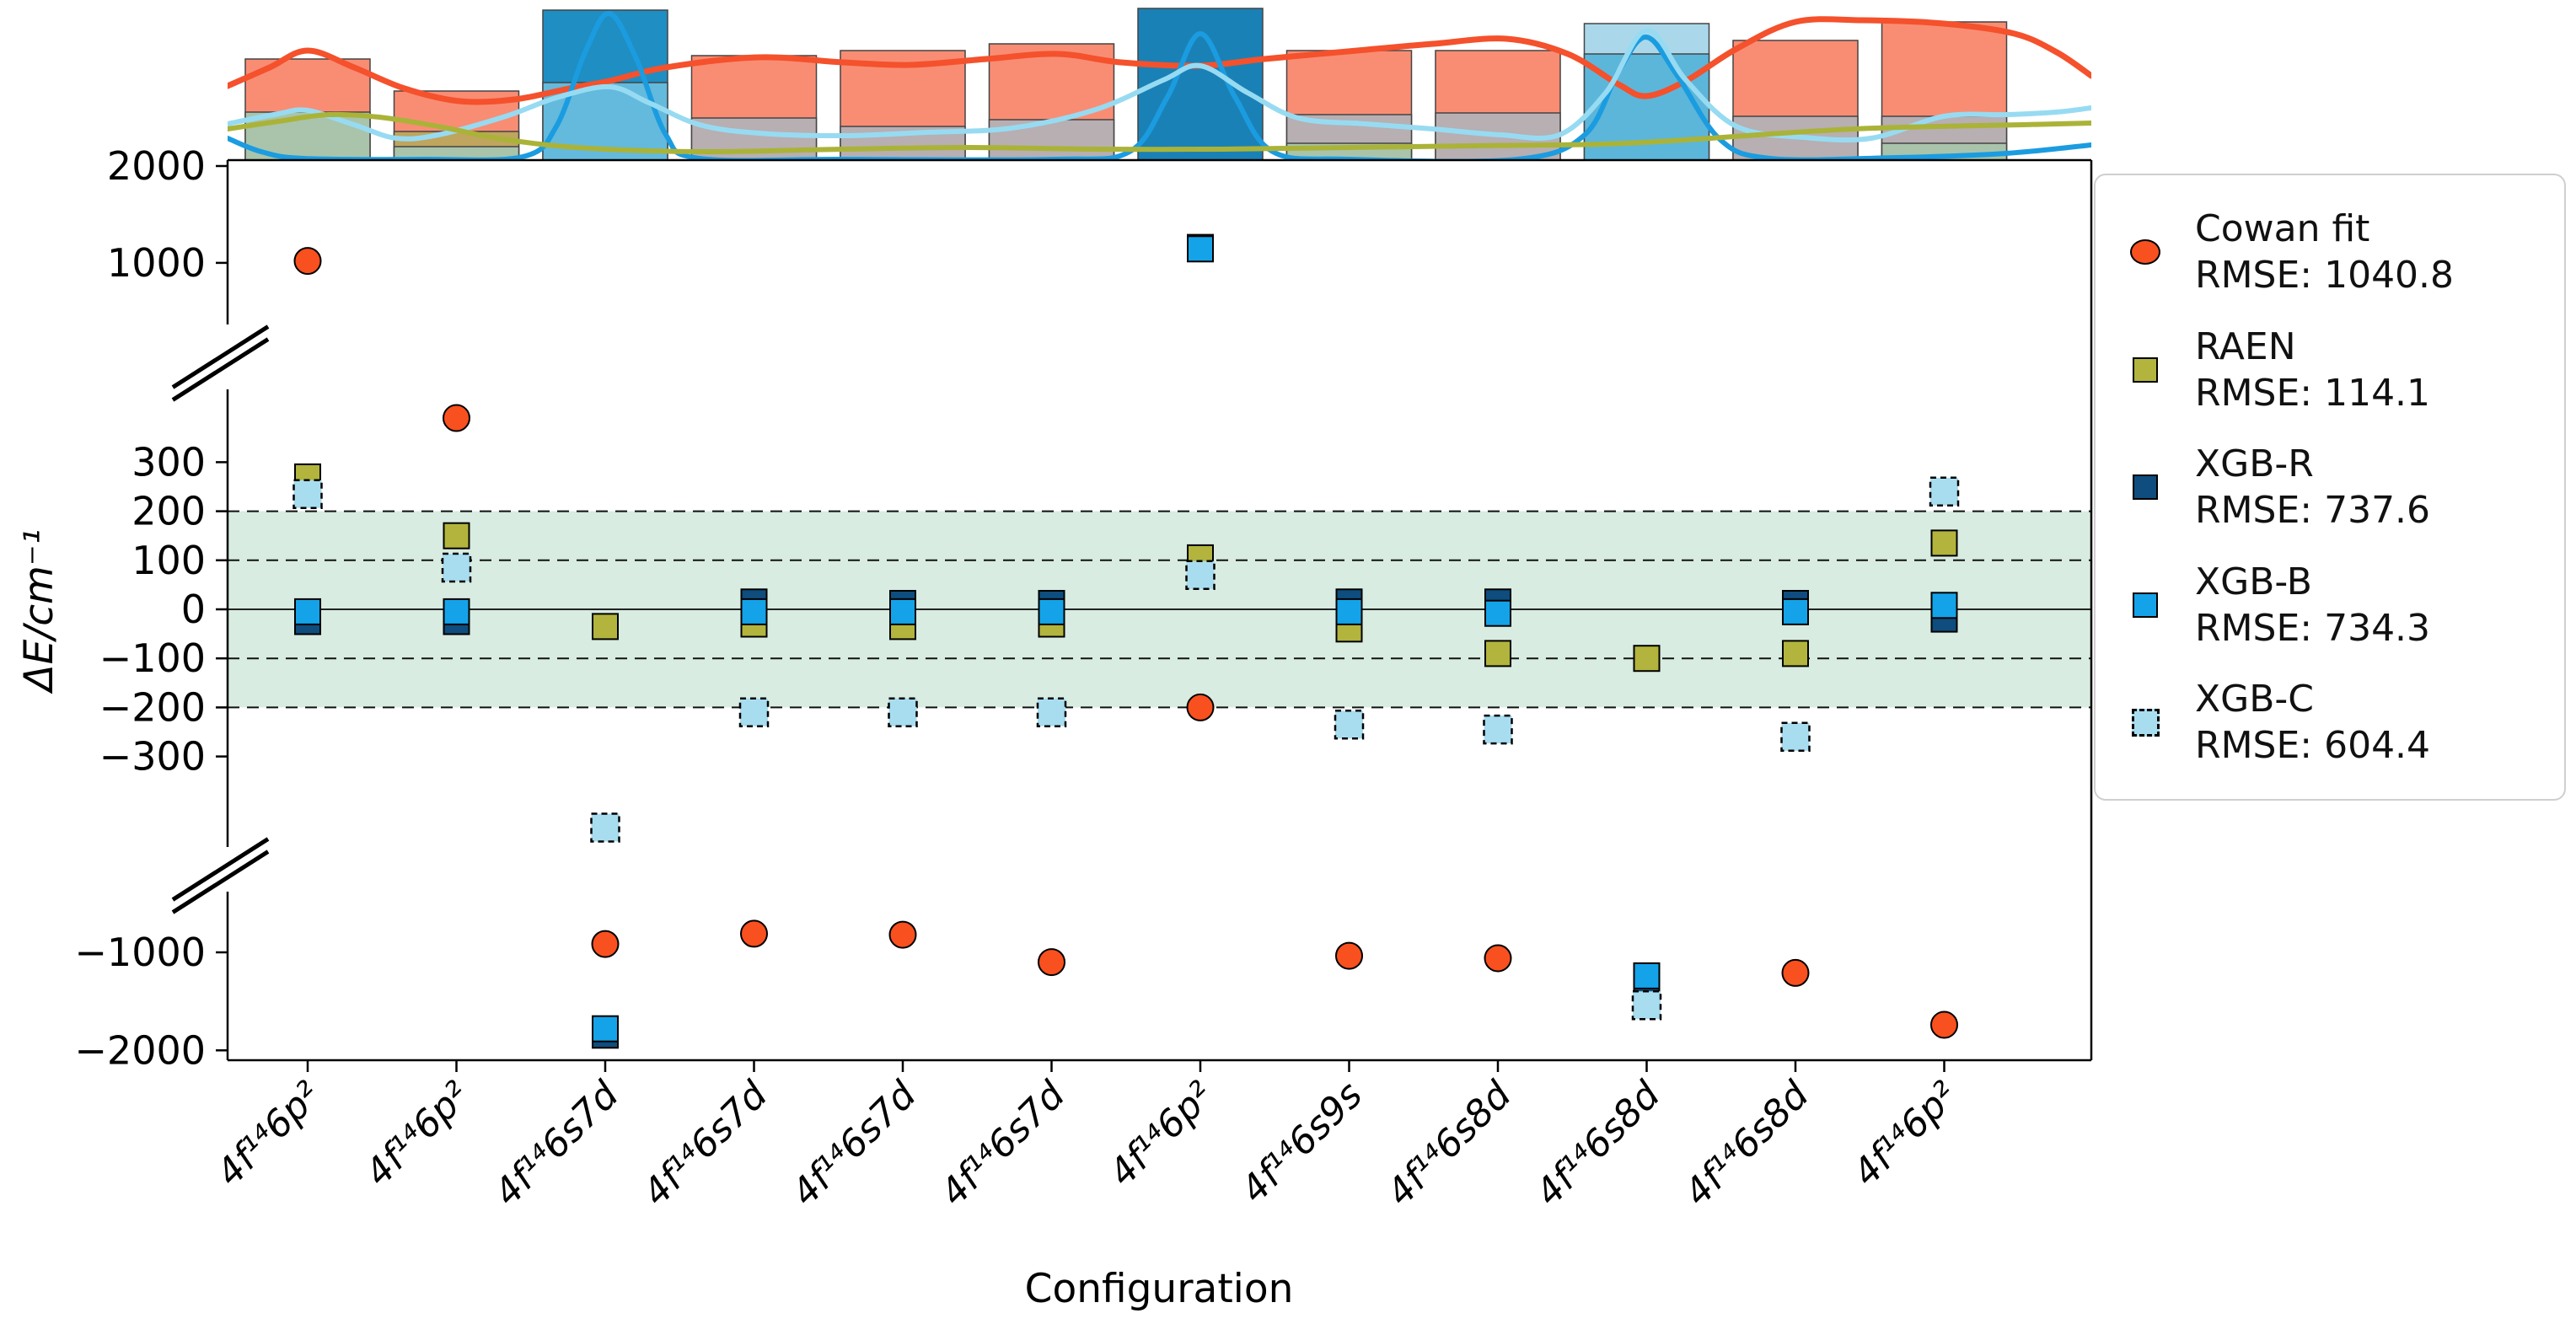 The image size is (2576, 1324). Describe the element at coordinates (2330, 252) in the screenshot. I see `legend-item-cowan-fit: Cowan fit RMSE: 1040.8` at that location.